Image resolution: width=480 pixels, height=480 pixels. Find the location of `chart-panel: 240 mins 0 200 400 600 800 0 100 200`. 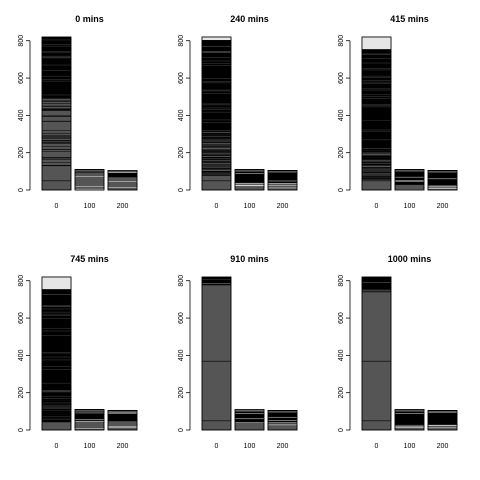

chart-panel: 240 mins 0 200 400 600 800 0 100 200 is located at coordinates (238, 112).